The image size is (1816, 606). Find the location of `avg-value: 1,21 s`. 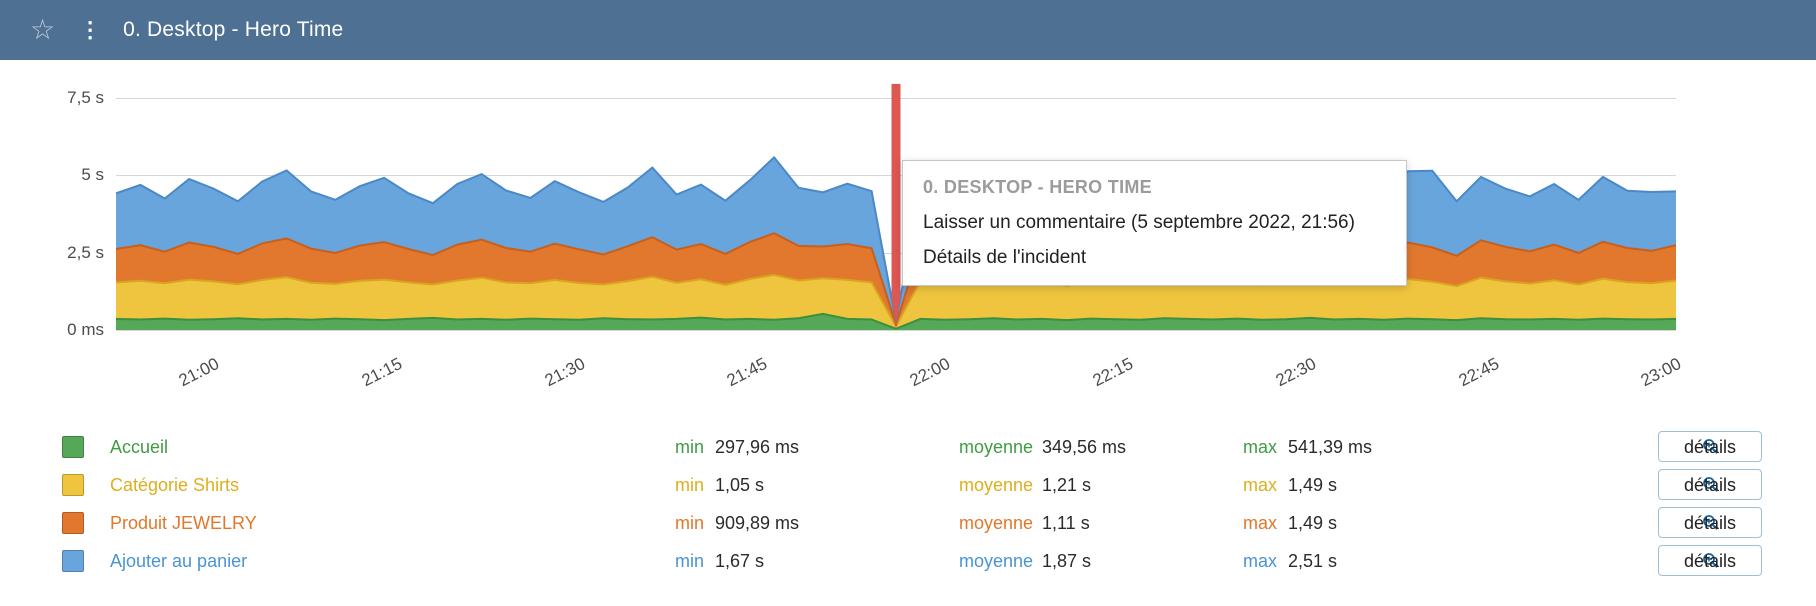

avg-value: 1,21 s is located at coordinates (1067, 485).